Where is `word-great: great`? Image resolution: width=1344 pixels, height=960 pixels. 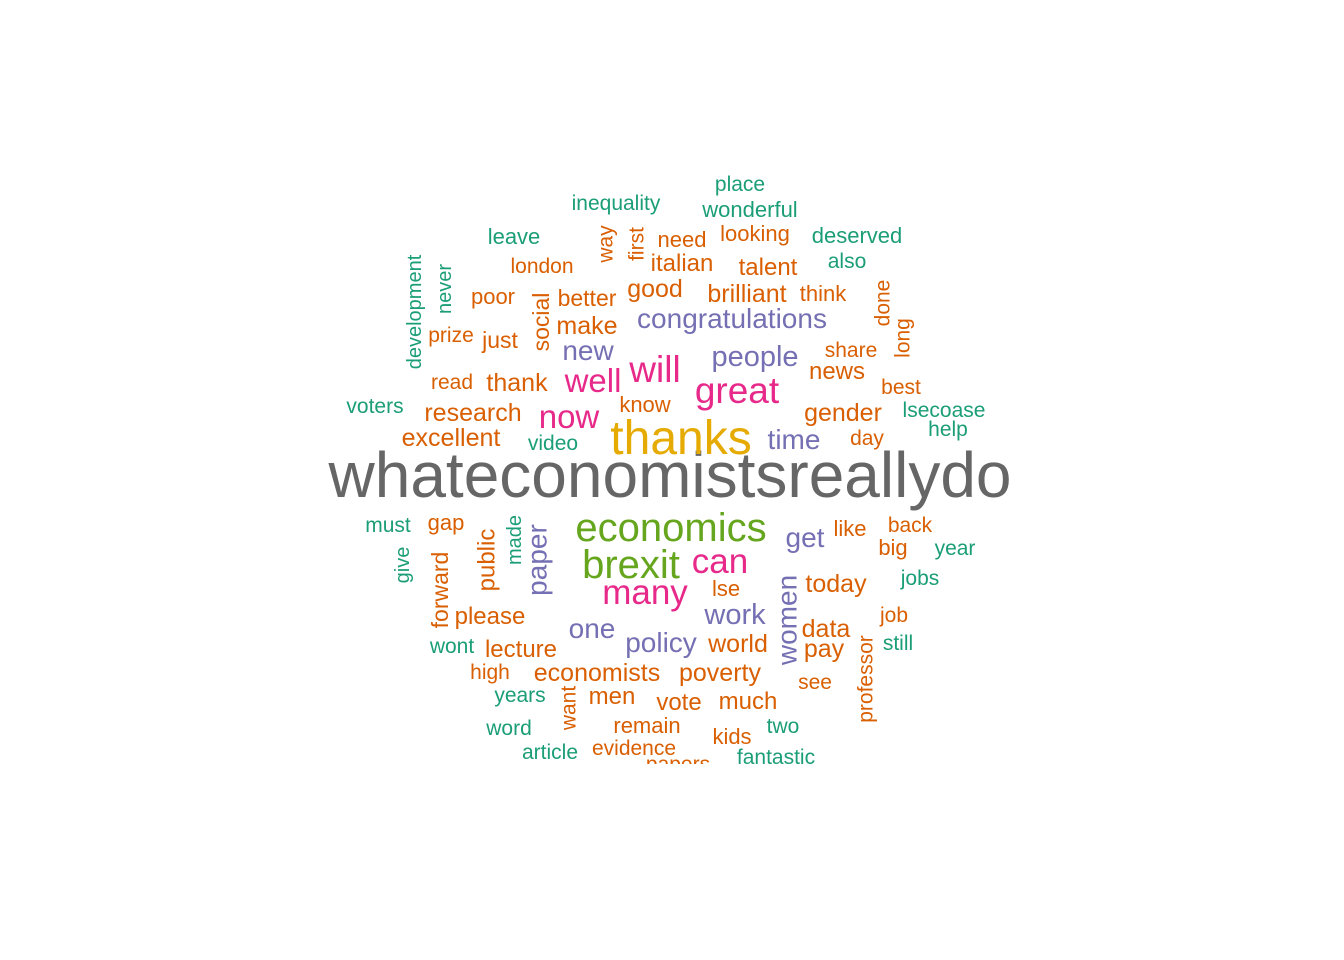
word-great: great is located at coordinates (737, 390).